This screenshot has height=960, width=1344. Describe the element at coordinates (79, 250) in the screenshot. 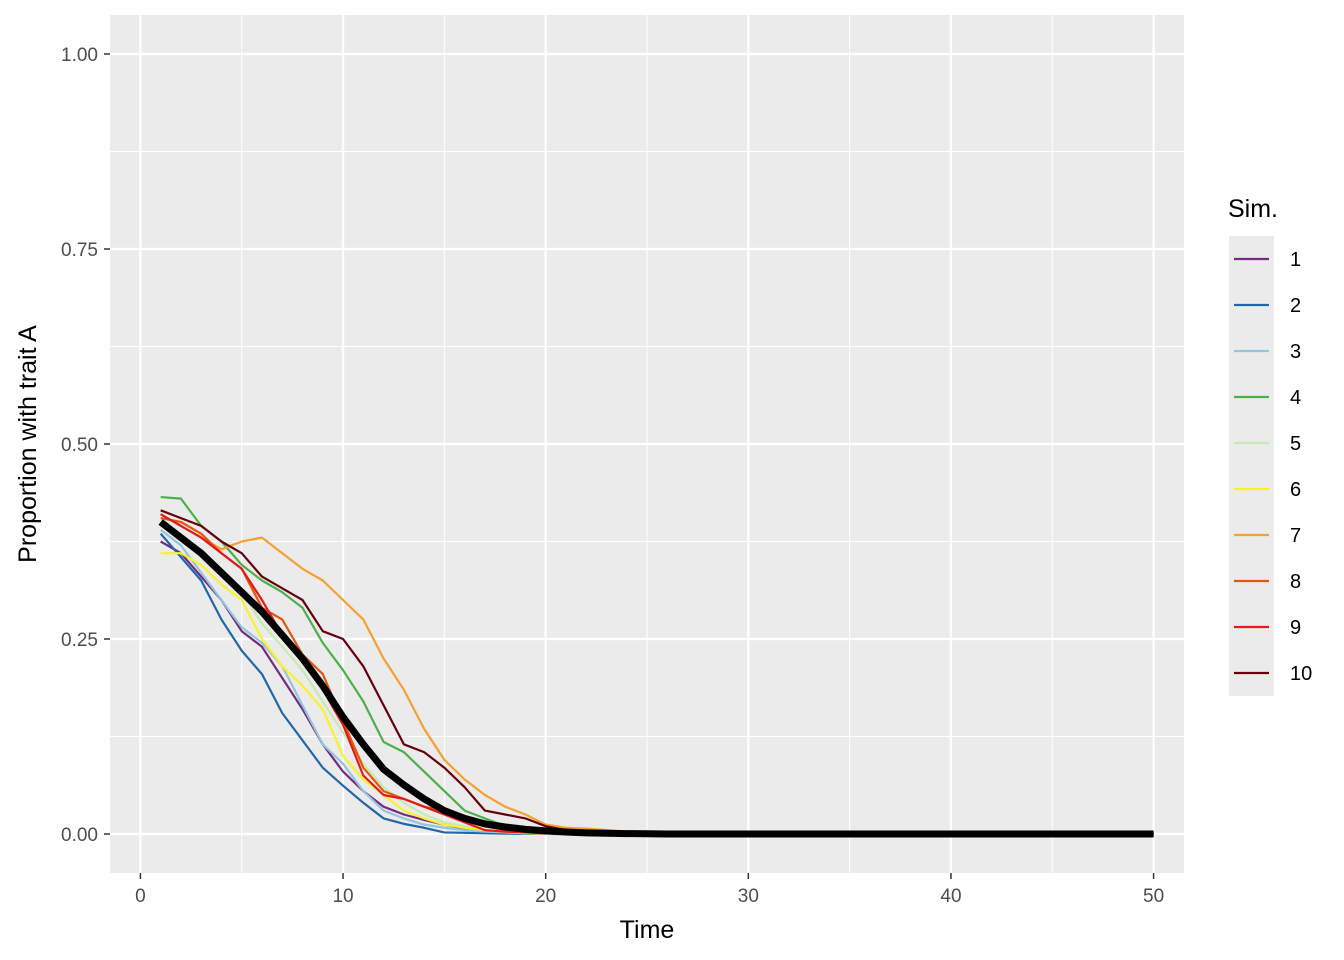

I see `y-tick-label: 0.75` at that location.